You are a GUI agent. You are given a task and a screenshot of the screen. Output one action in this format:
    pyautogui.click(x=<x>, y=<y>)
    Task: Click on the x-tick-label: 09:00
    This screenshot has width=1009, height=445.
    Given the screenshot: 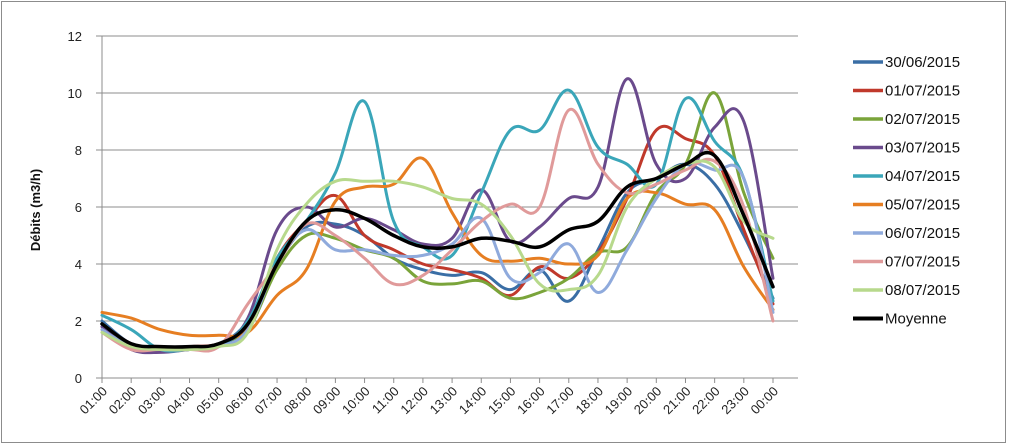 What is the action you would take?
    pyautogui.click(x=327, y=401)
    